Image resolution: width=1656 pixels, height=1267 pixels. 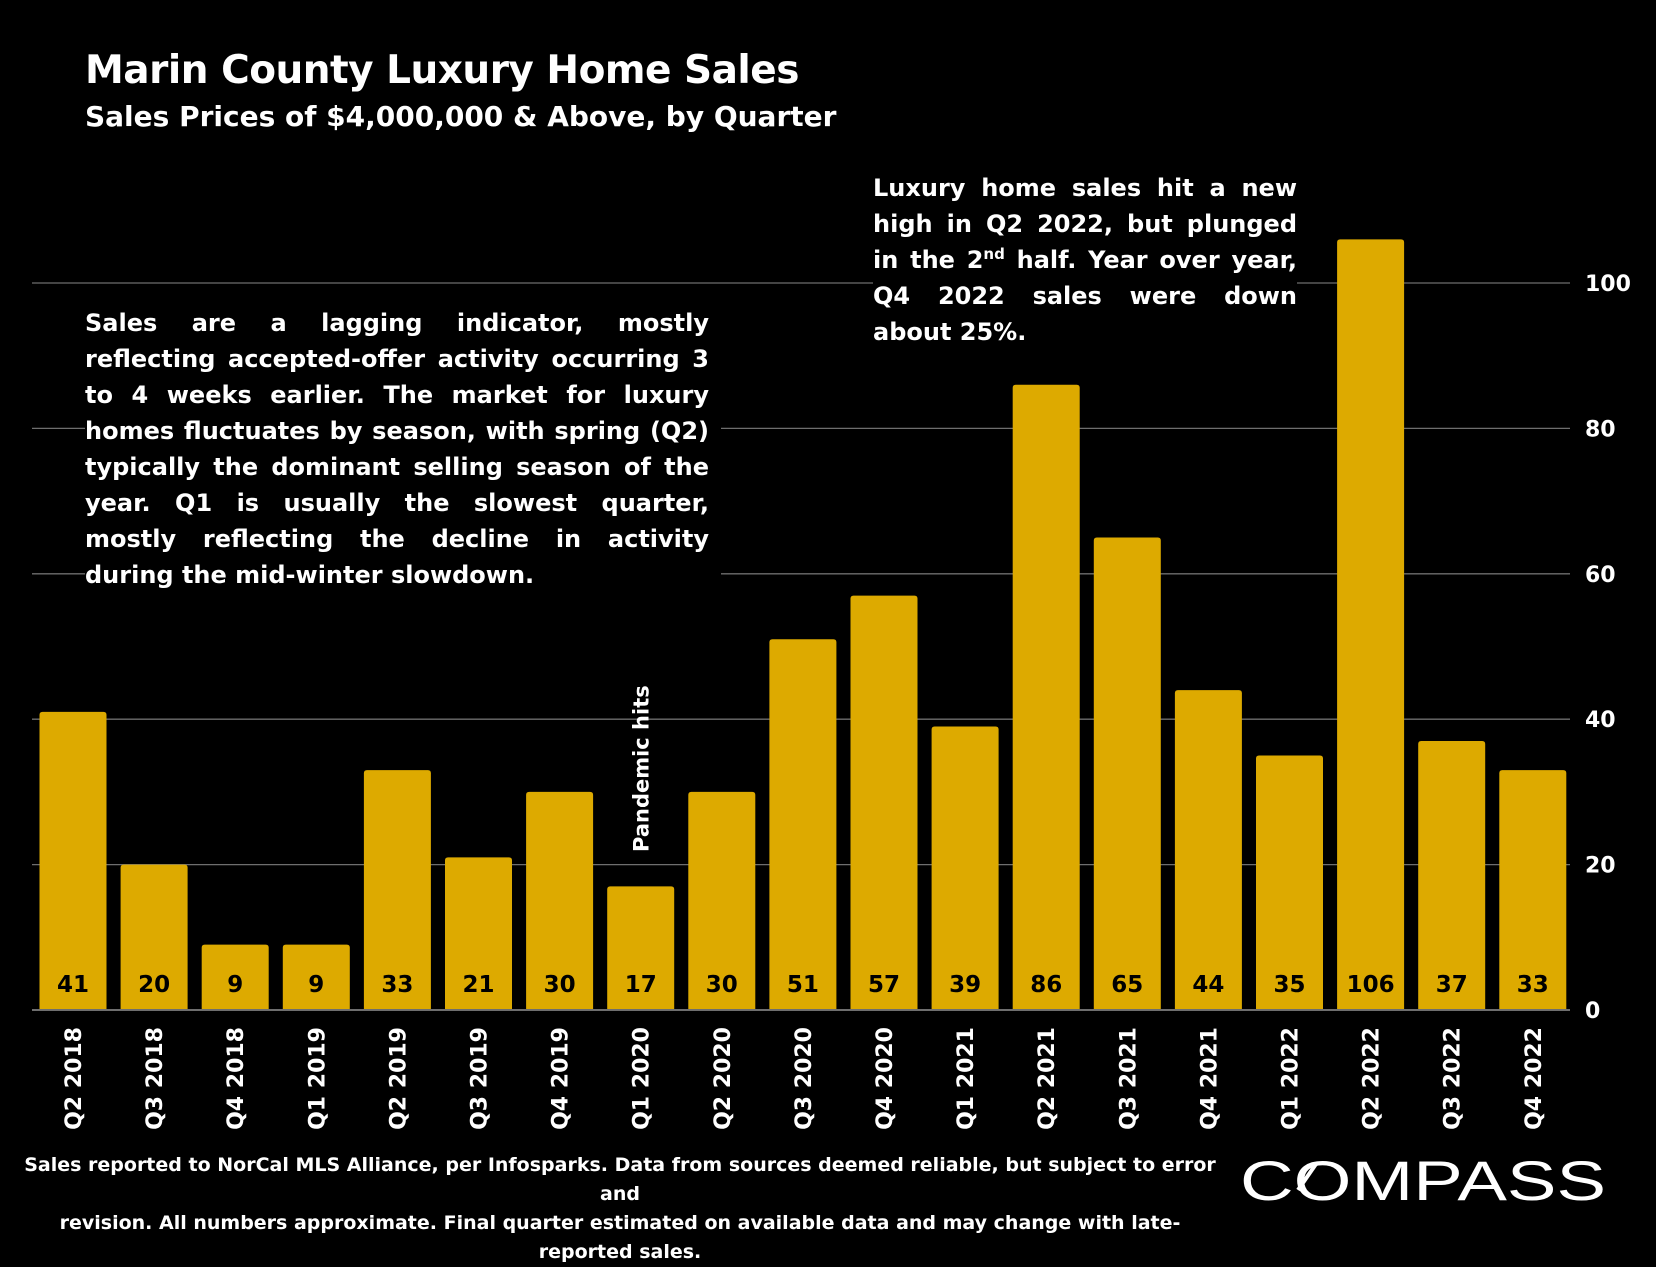 I want to click on x-tick-label: Q4 2022, so click(x=1534, y=1078).